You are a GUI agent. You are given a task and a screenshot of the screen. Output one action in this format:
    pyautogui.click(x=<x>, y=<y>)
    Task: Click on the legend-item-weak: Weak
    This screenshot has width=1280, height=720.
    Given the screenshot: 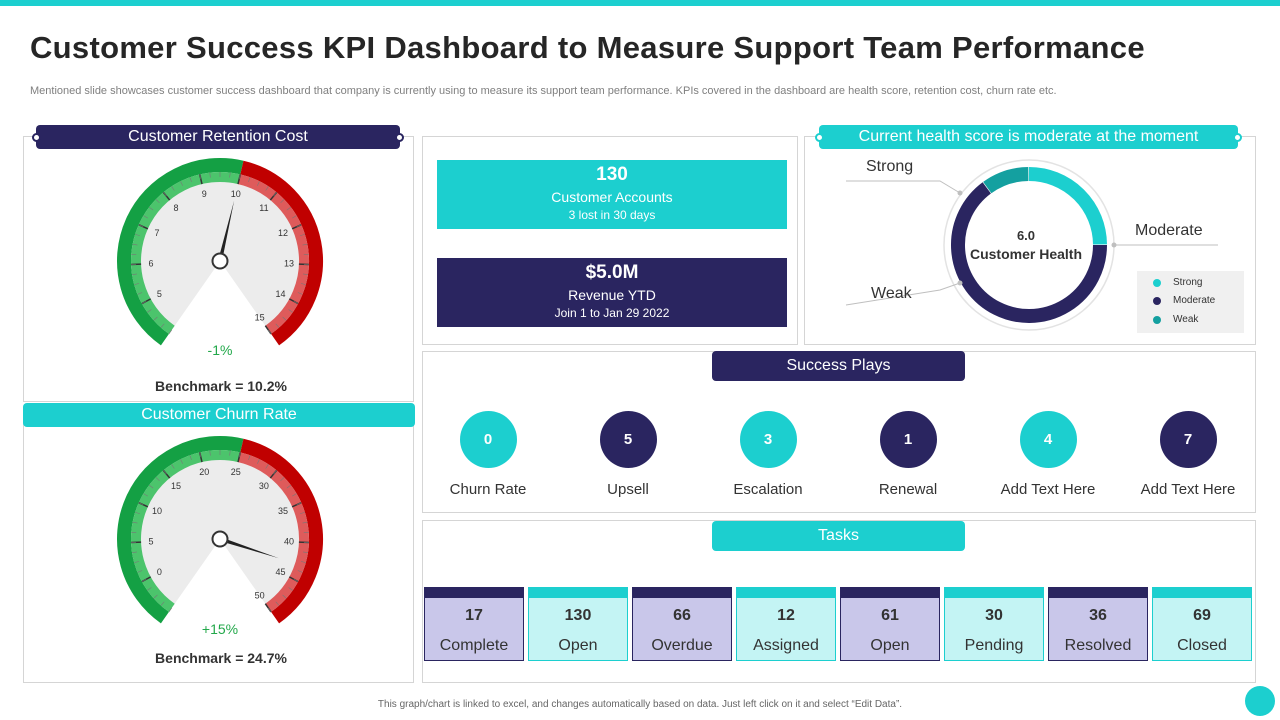 What is the action you would take?
    pyautogui.click(x=1175, y=319)
    